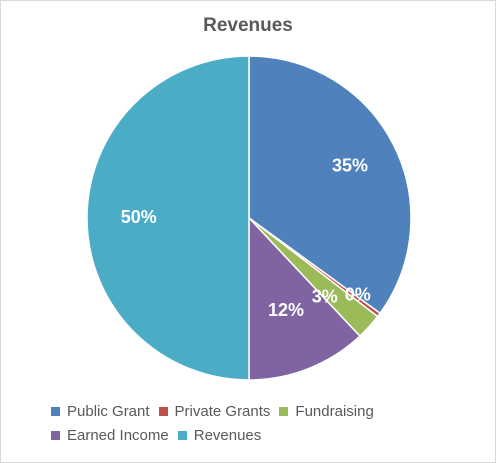  I want to click on legend-row-2: Earned Income Revenues, so click(261, 435).